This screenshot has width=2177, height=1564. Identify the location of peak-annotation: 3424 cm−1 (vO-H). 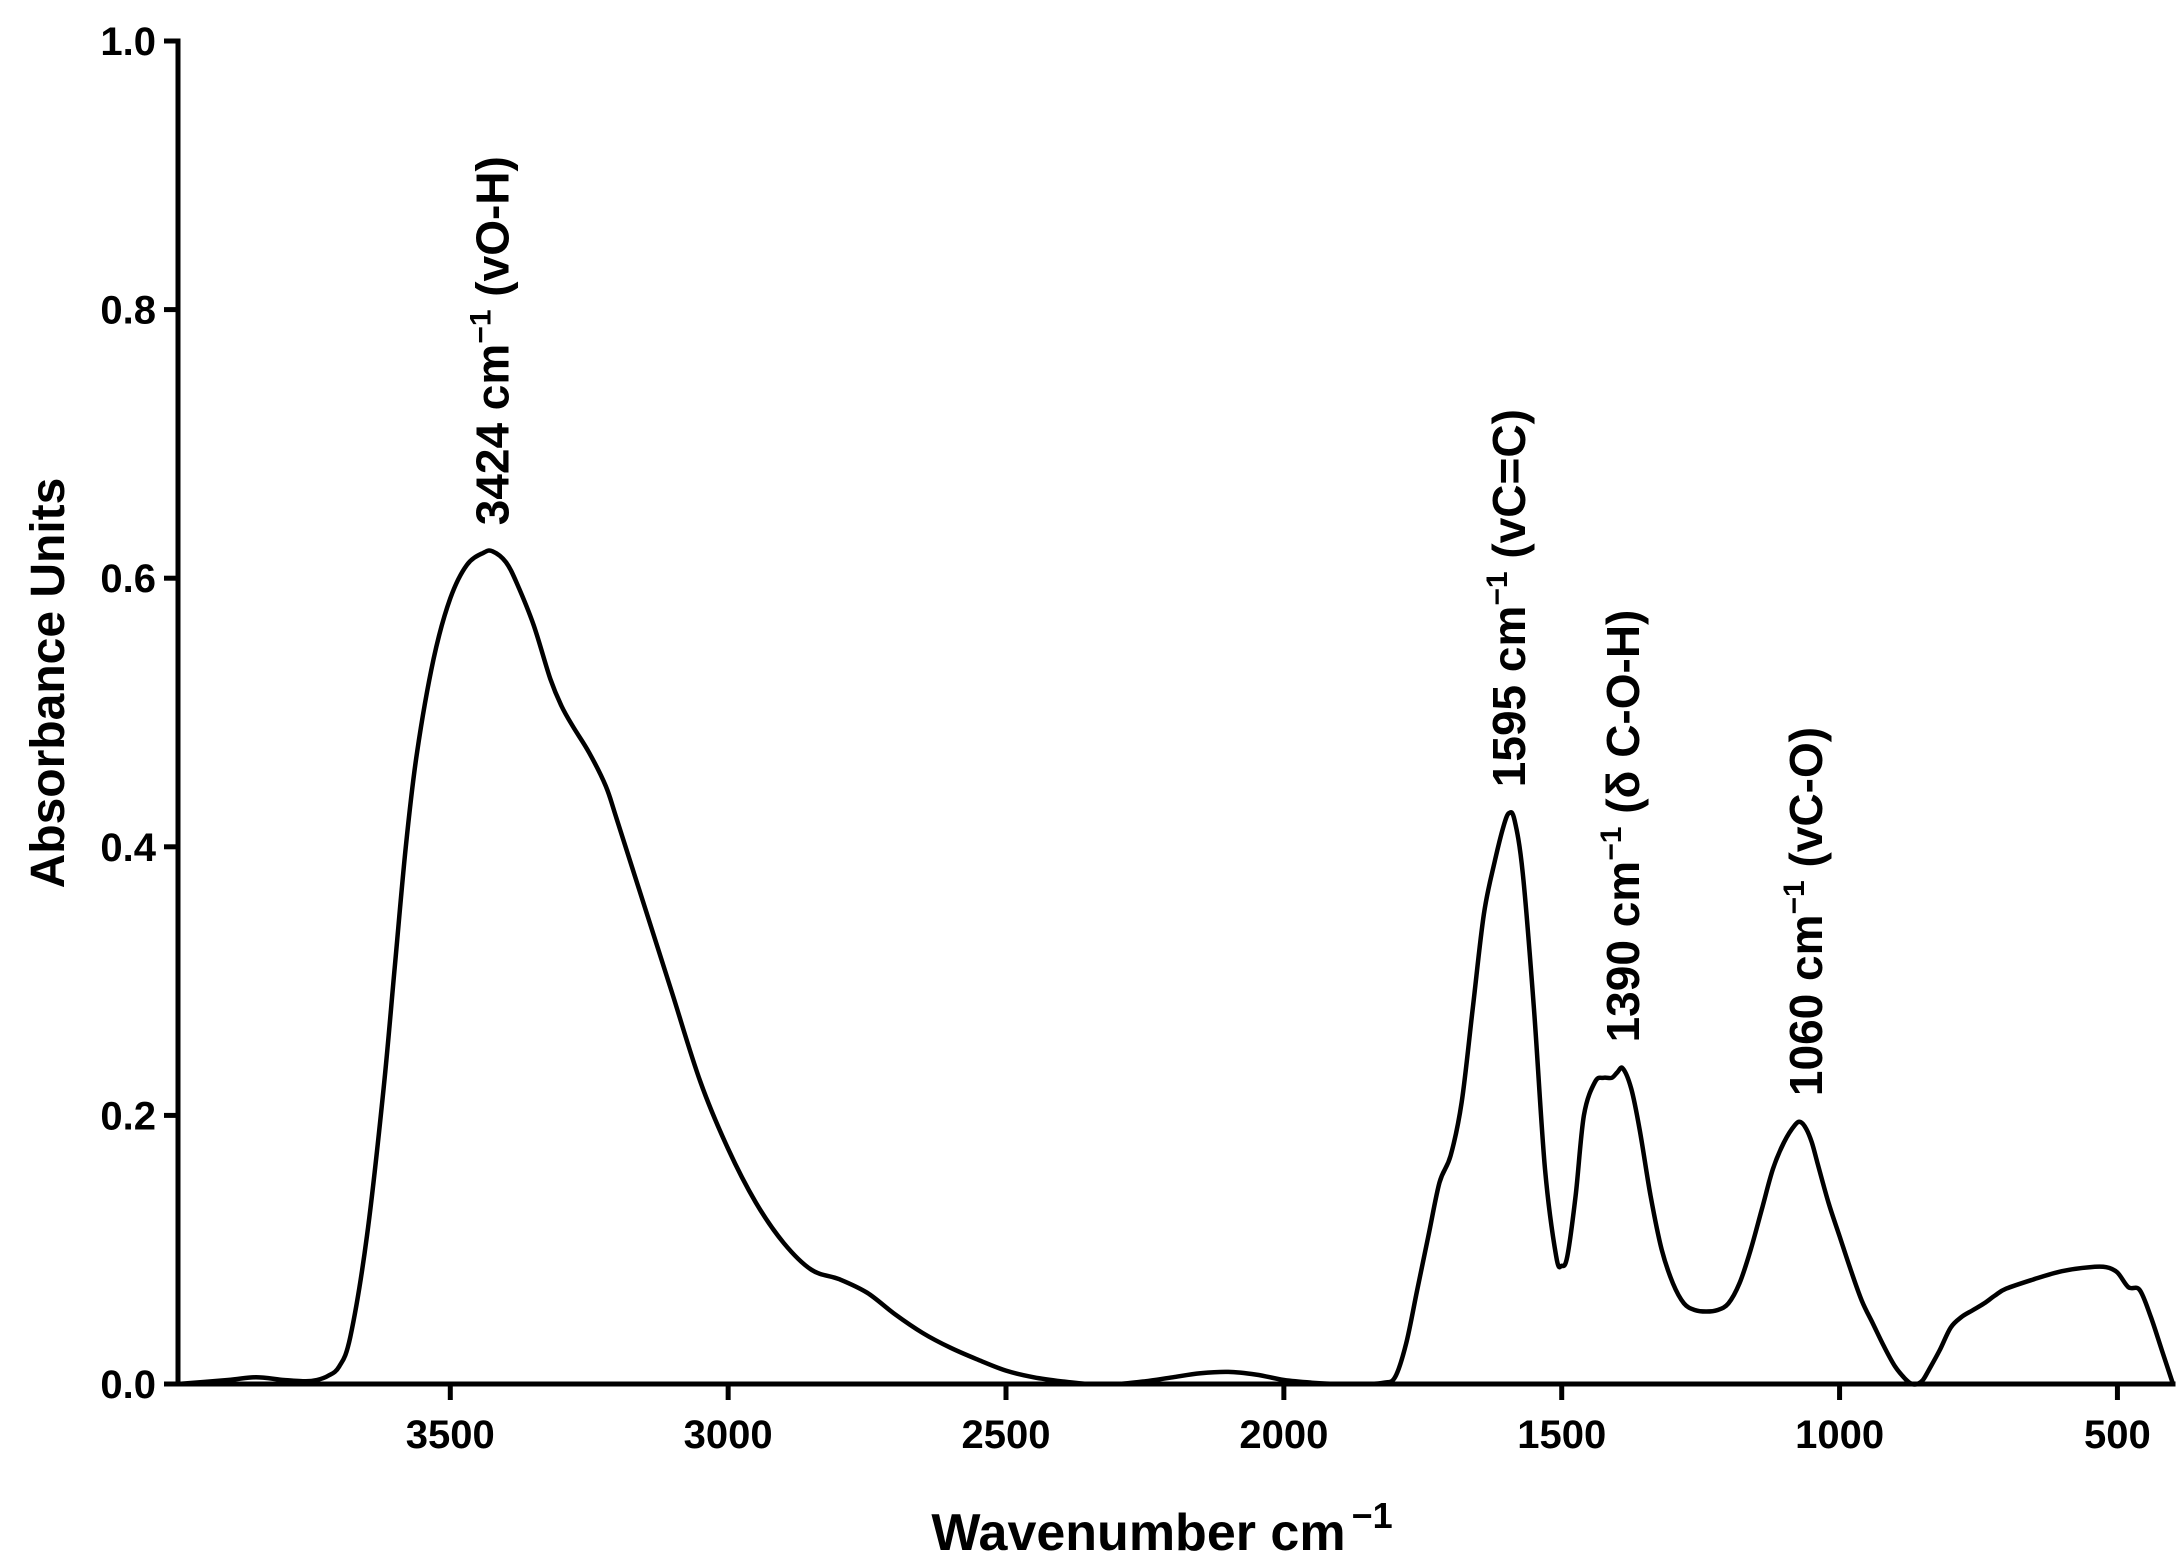
(492, 340).